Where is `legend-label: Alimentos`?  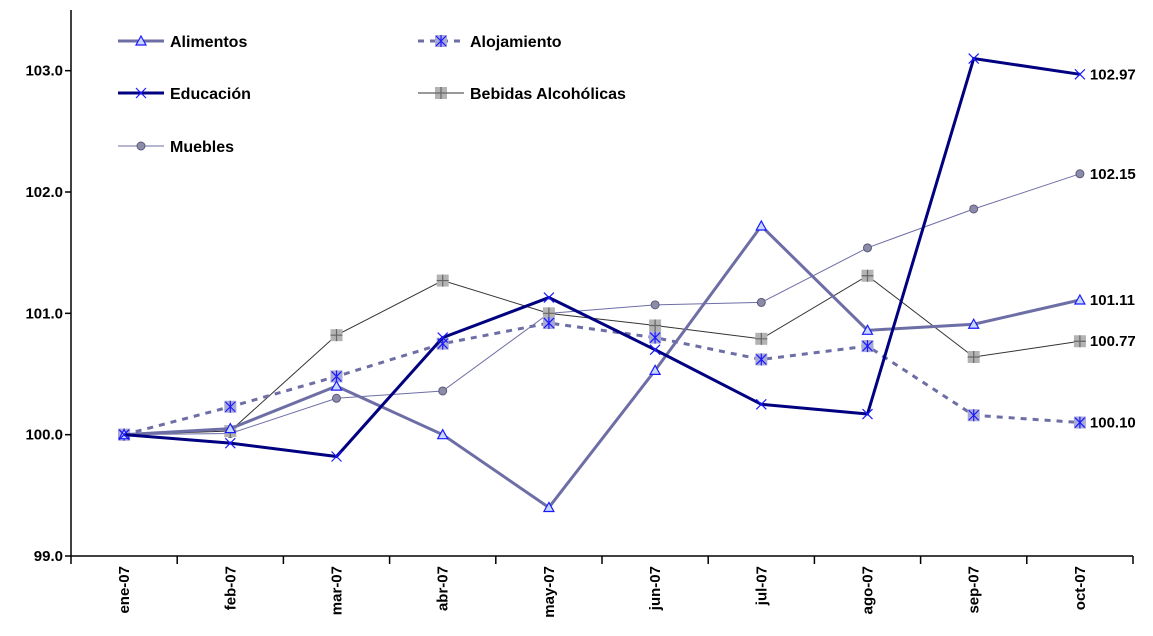
legend-label: Alimentos is located at coordinates (208, 42).